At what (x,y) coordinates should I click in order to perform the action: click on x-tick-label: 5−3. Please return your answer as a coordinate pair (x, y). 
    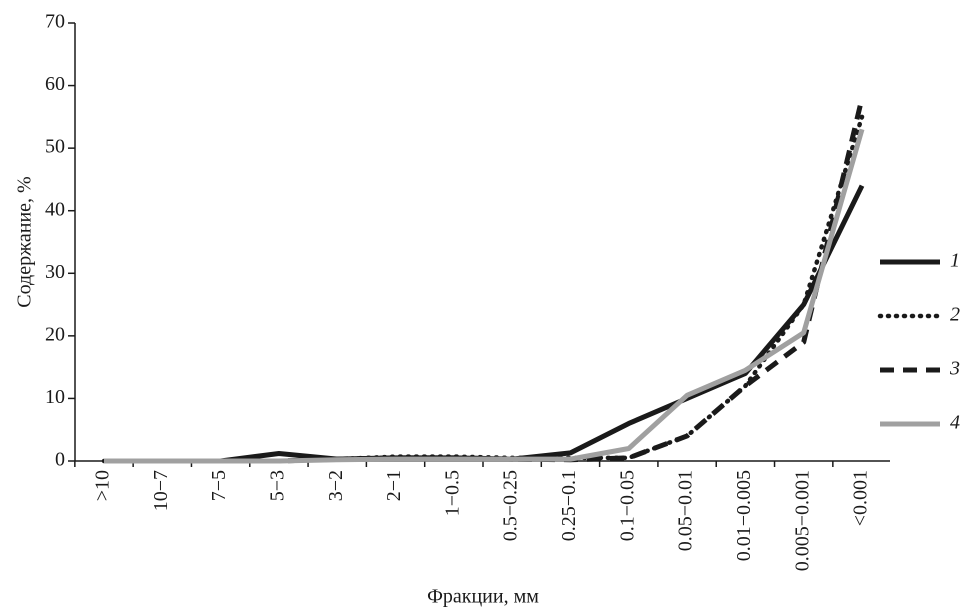
    Looking at the image, I should click on (278, 485).